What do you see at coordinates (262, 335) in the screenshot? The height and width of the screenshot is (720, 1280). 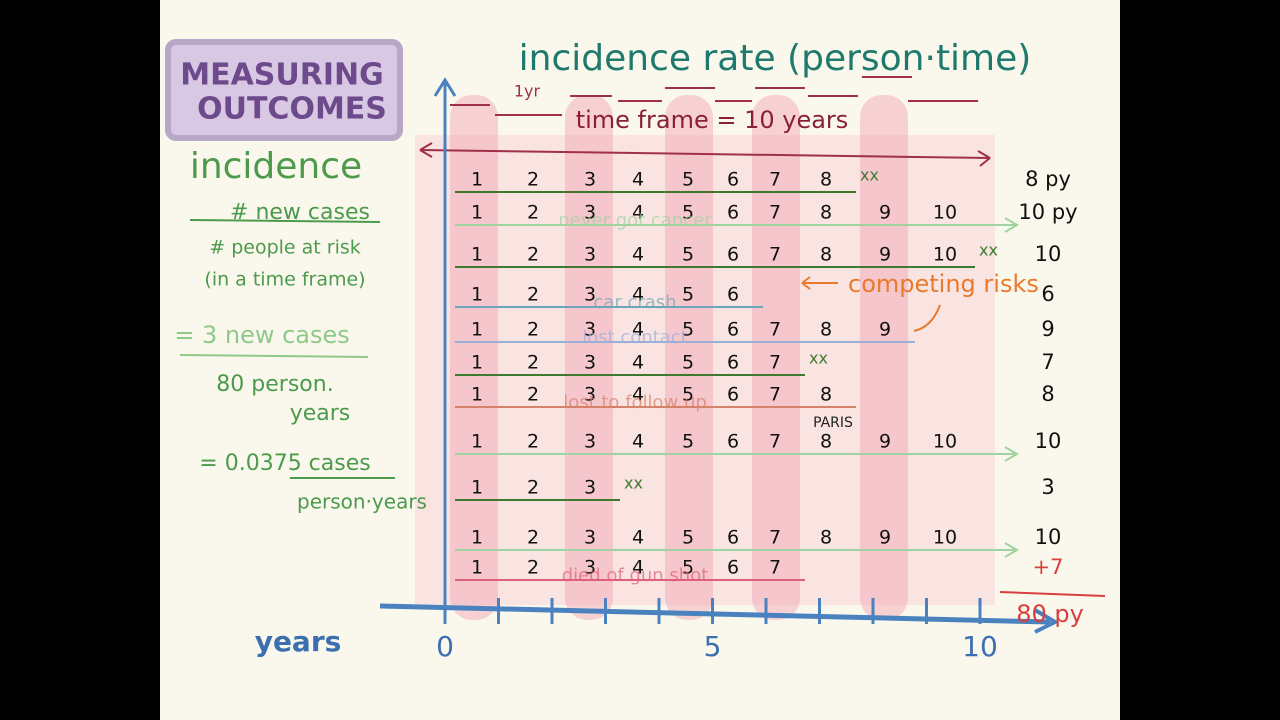 I see `step-one: = 3 new cases` at bounding box center [262, 335].